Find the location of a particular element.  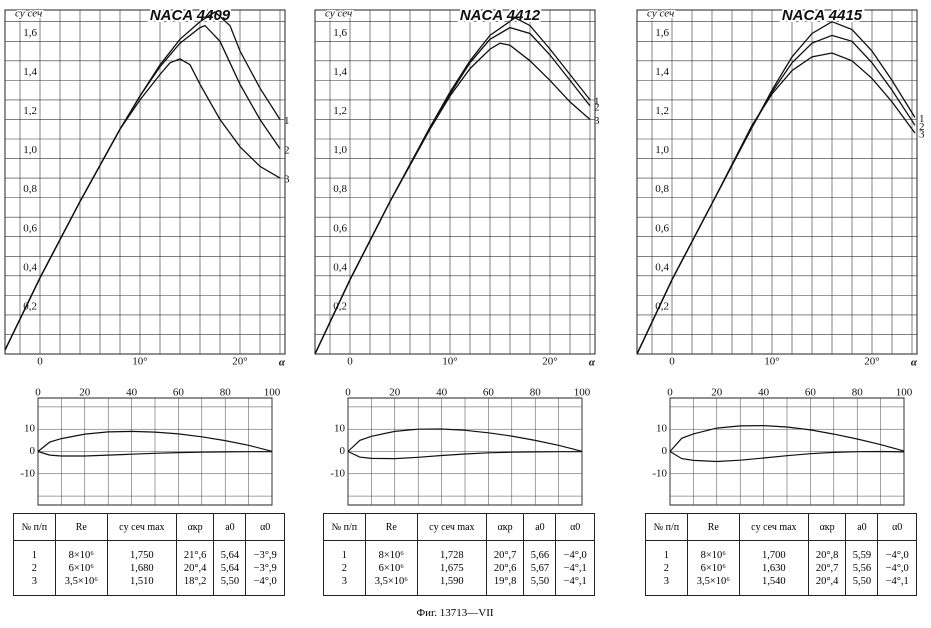

table-cell: 3,5×10⁶ is located at coordinates (391, 585).